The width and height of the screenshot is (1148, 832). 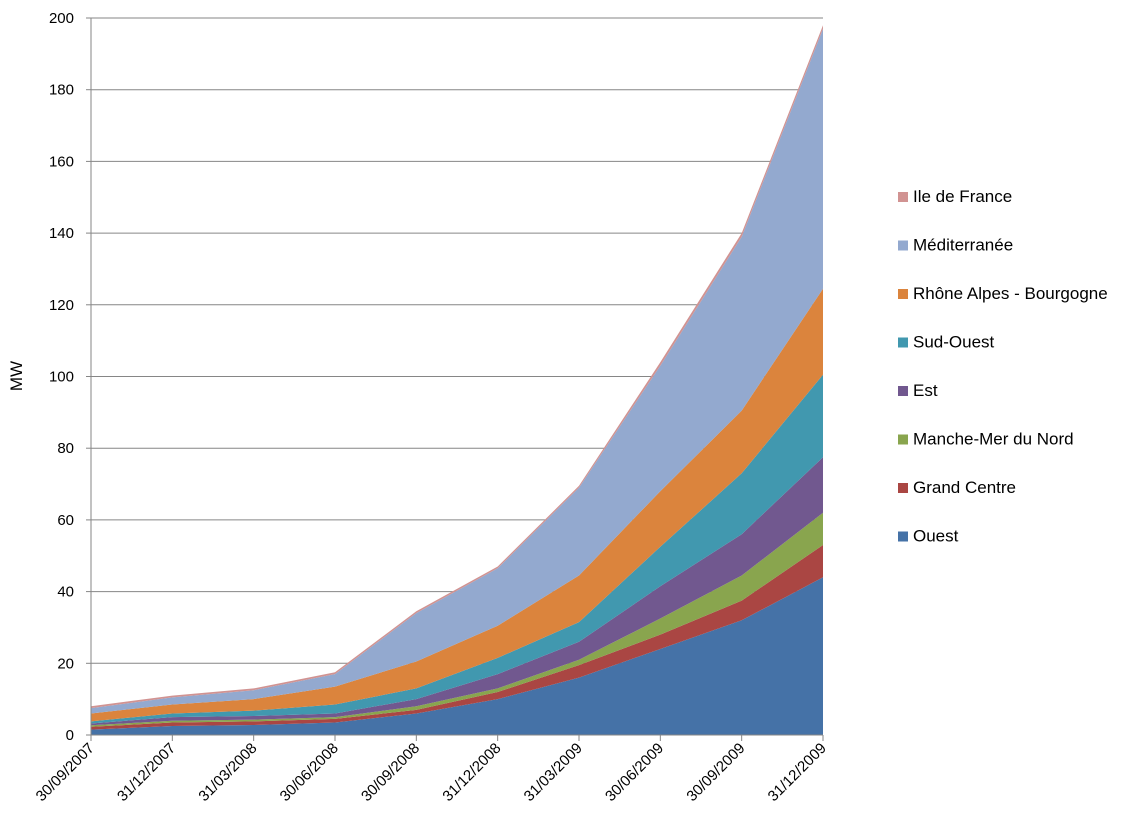 I want to click on x-tick-label: 31/12/2008, so click(x=471, y=772).